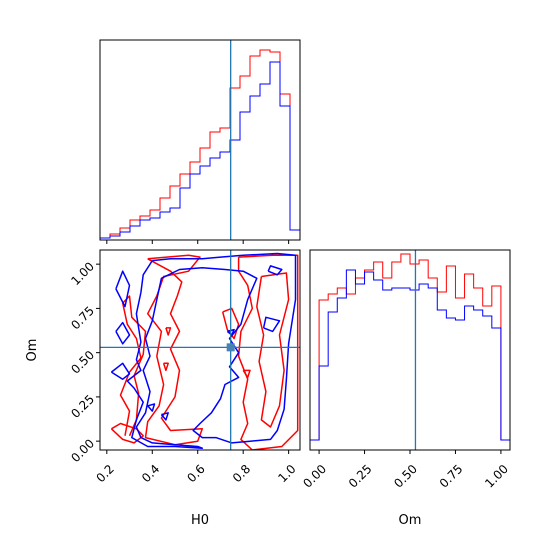 This screenshot has width=550, height=550. What do you see at coordinates (410, 520) in the screenshot?
I see `x-axis-label-om: Om` at bounding box center [410, 520].